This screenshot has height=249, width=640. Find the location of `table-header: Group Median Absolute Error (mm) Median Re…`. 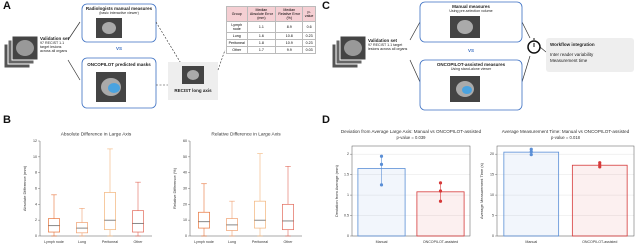

table-header: Group Median Absolute Error (mm) Median Re… is located at coordinates (271, 14).